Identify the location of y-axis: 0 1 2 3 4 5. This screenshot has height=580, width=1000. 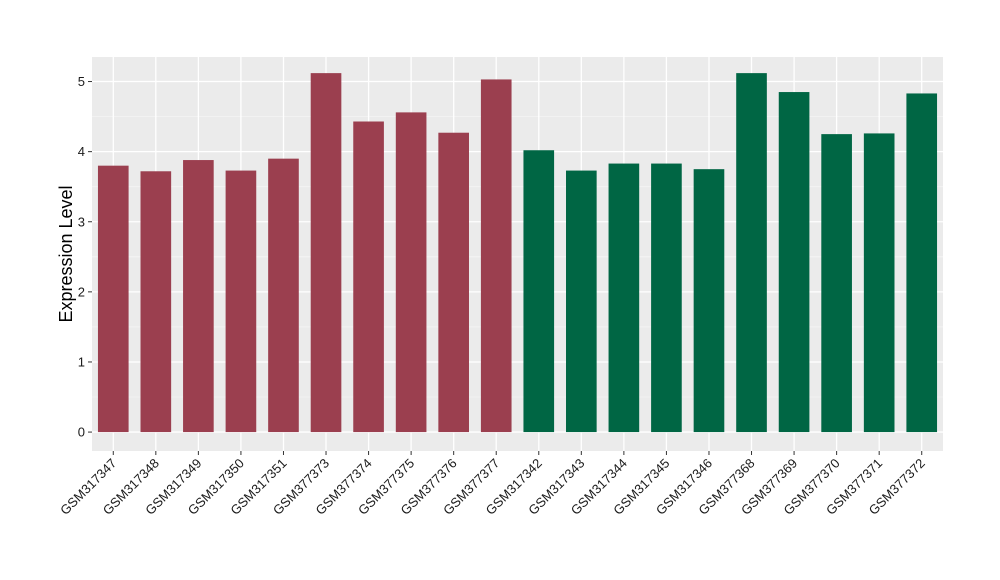
(85, 257).